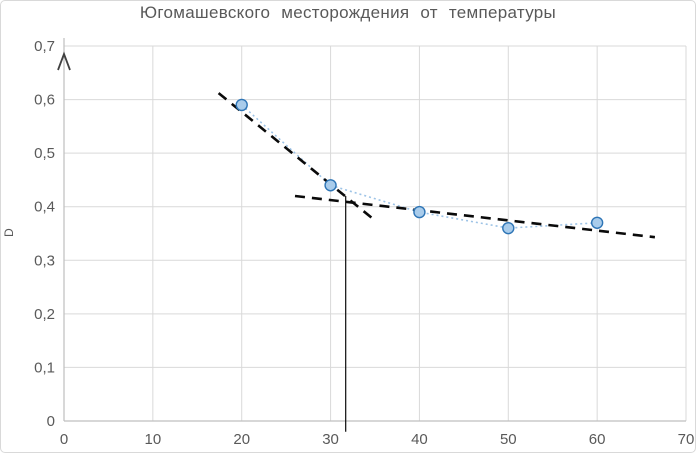 Image resolution: width=696 pixels, height=453 pixels. What do you see at coordinates (475, 216) in the screenshot?
I see `trendline-shallow-line` at bounding box center [475, 216].